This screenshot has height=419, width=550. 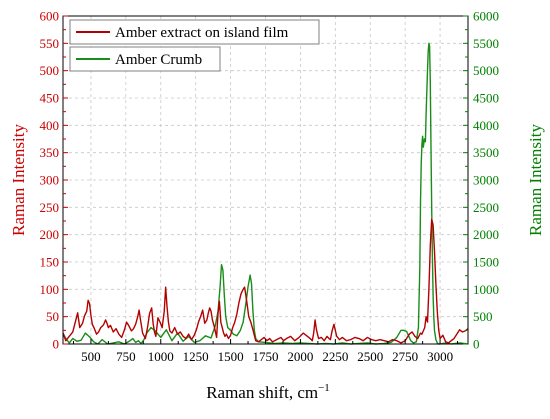 I want to click on y-right-tick-label: 4000, so click(x=486, y=125).